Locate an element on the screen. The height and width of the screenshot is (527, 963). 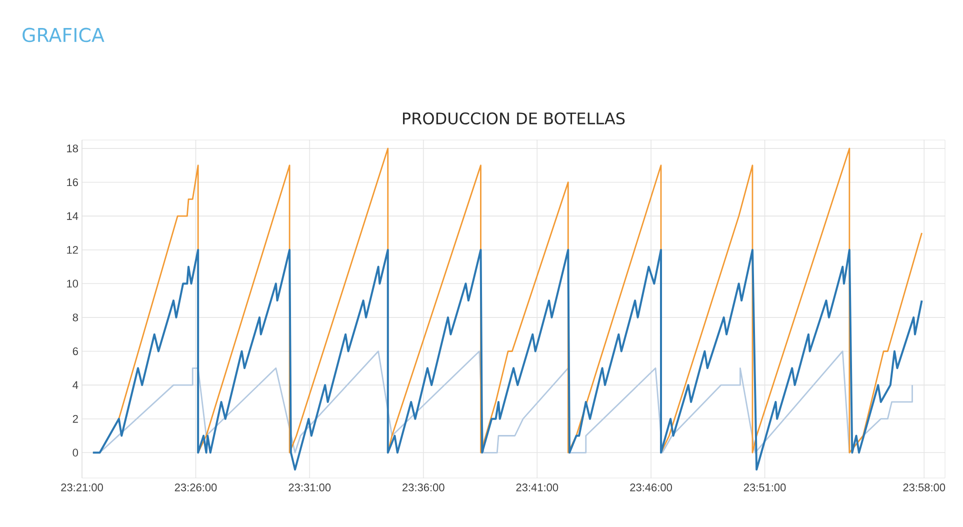
chart-title: PRODUCCION DE BOTELLAS is located at coordinates (514, 118).